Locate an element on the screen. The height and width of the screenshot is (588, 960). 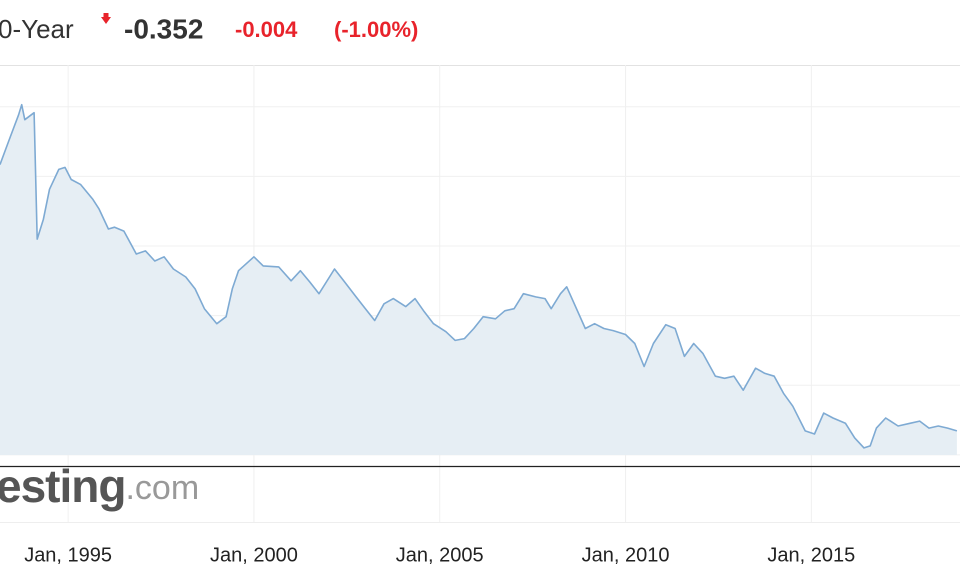
price-change-percent: (-1.00%) is located at coordinates (376, 29).